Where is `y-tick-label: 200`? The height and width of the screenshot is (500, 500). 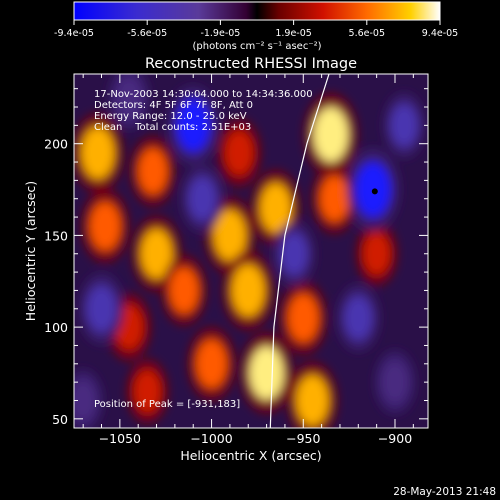 y-tick-label: 200 is located at coordinates (56, 144).